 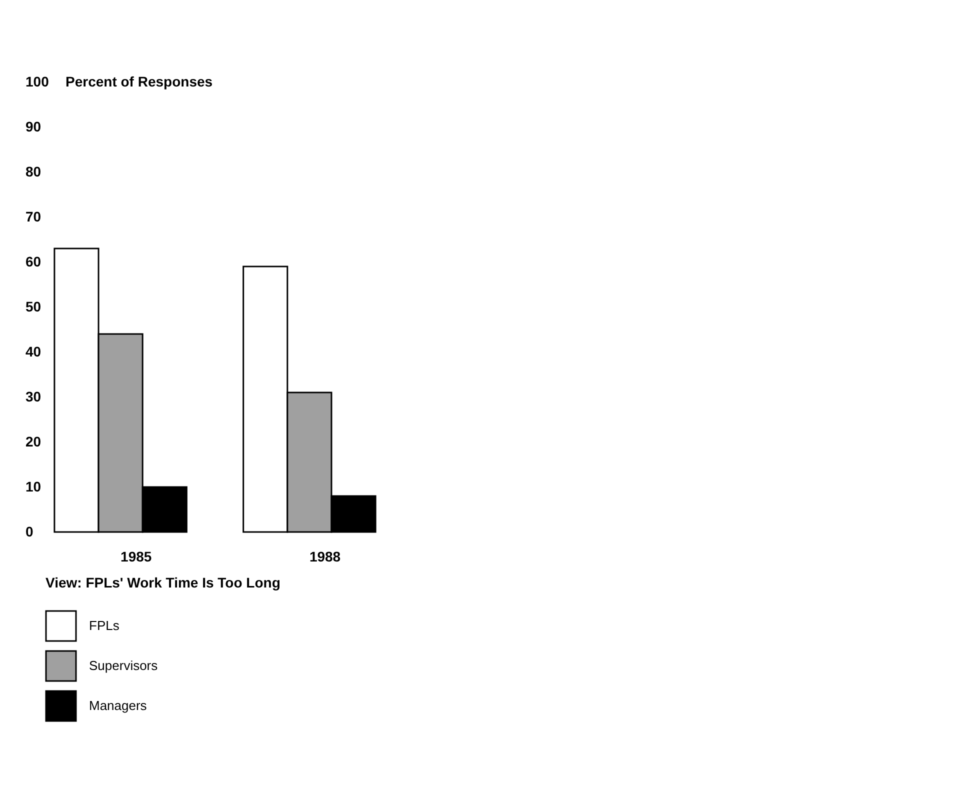 I want to click on y-axis-title: Percent of Responses, so click(x=139, y=82).